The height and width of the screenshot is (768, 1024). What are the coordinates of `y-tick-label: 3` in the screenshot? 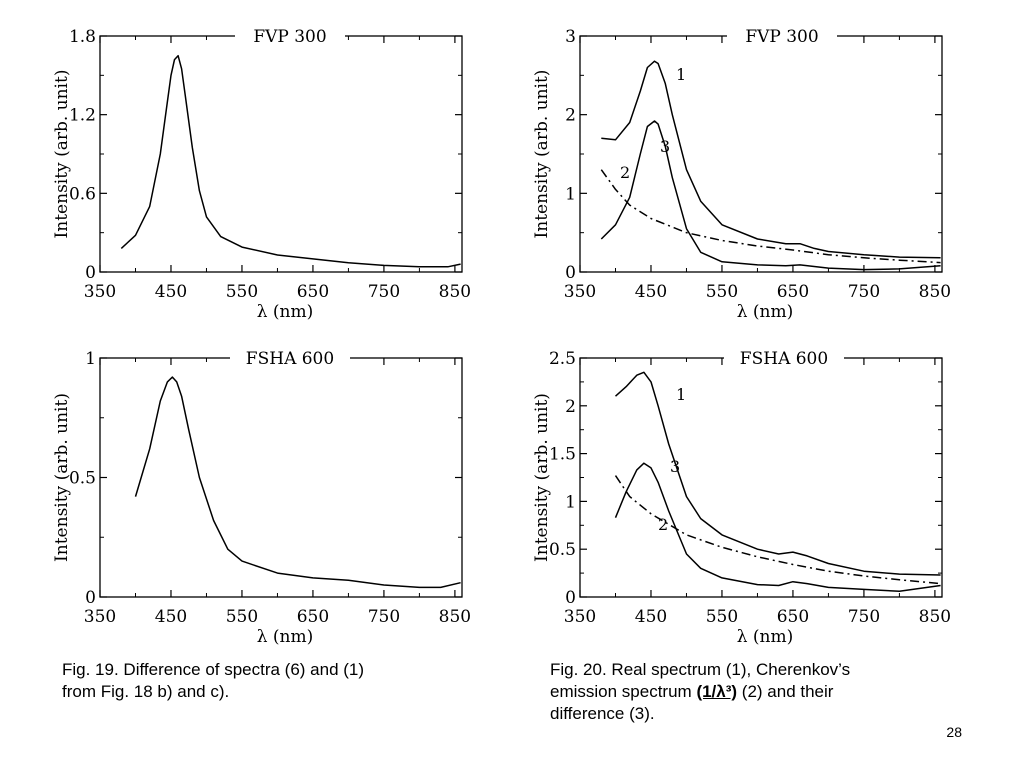 It's located at (570, 37).